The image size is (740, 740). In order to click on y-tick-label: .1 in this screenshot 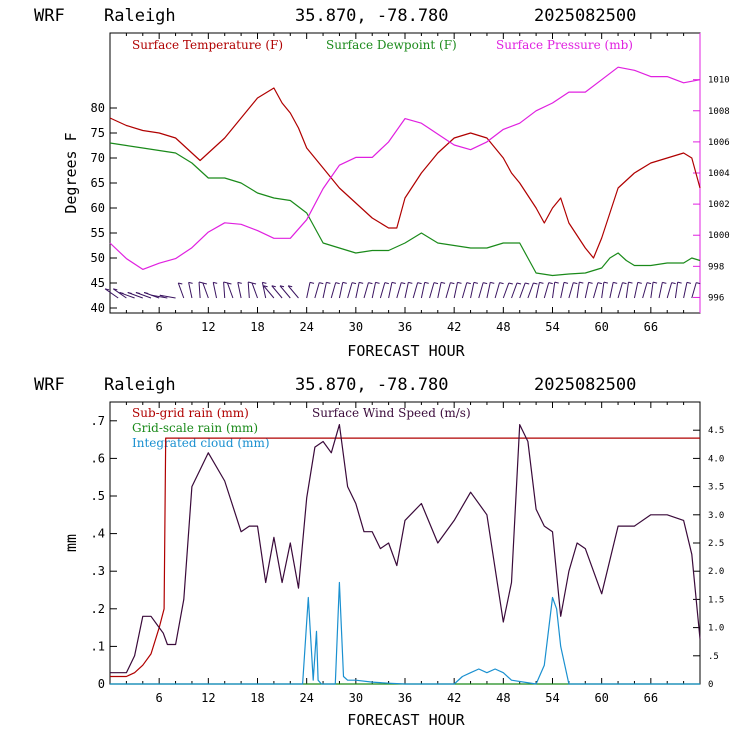, I will do `click(98, 646)`.